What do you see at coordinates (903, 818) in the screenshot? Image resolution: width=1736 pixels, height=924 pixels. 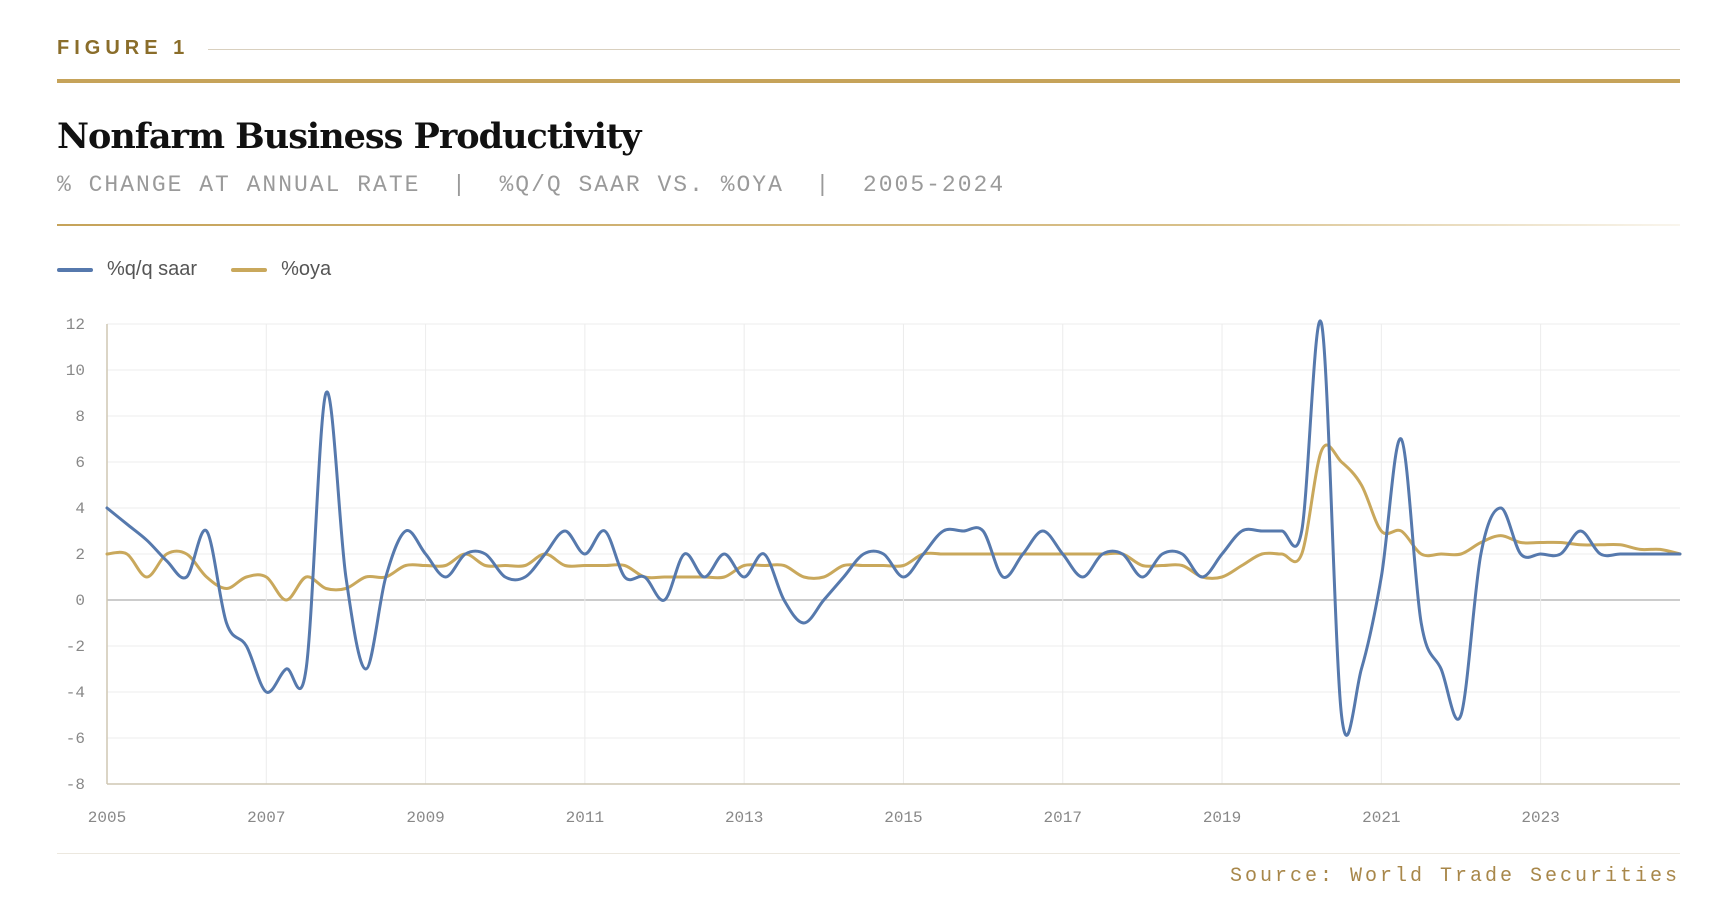 I see `x-tick-label: 2015` at bounding box center [903, 818].